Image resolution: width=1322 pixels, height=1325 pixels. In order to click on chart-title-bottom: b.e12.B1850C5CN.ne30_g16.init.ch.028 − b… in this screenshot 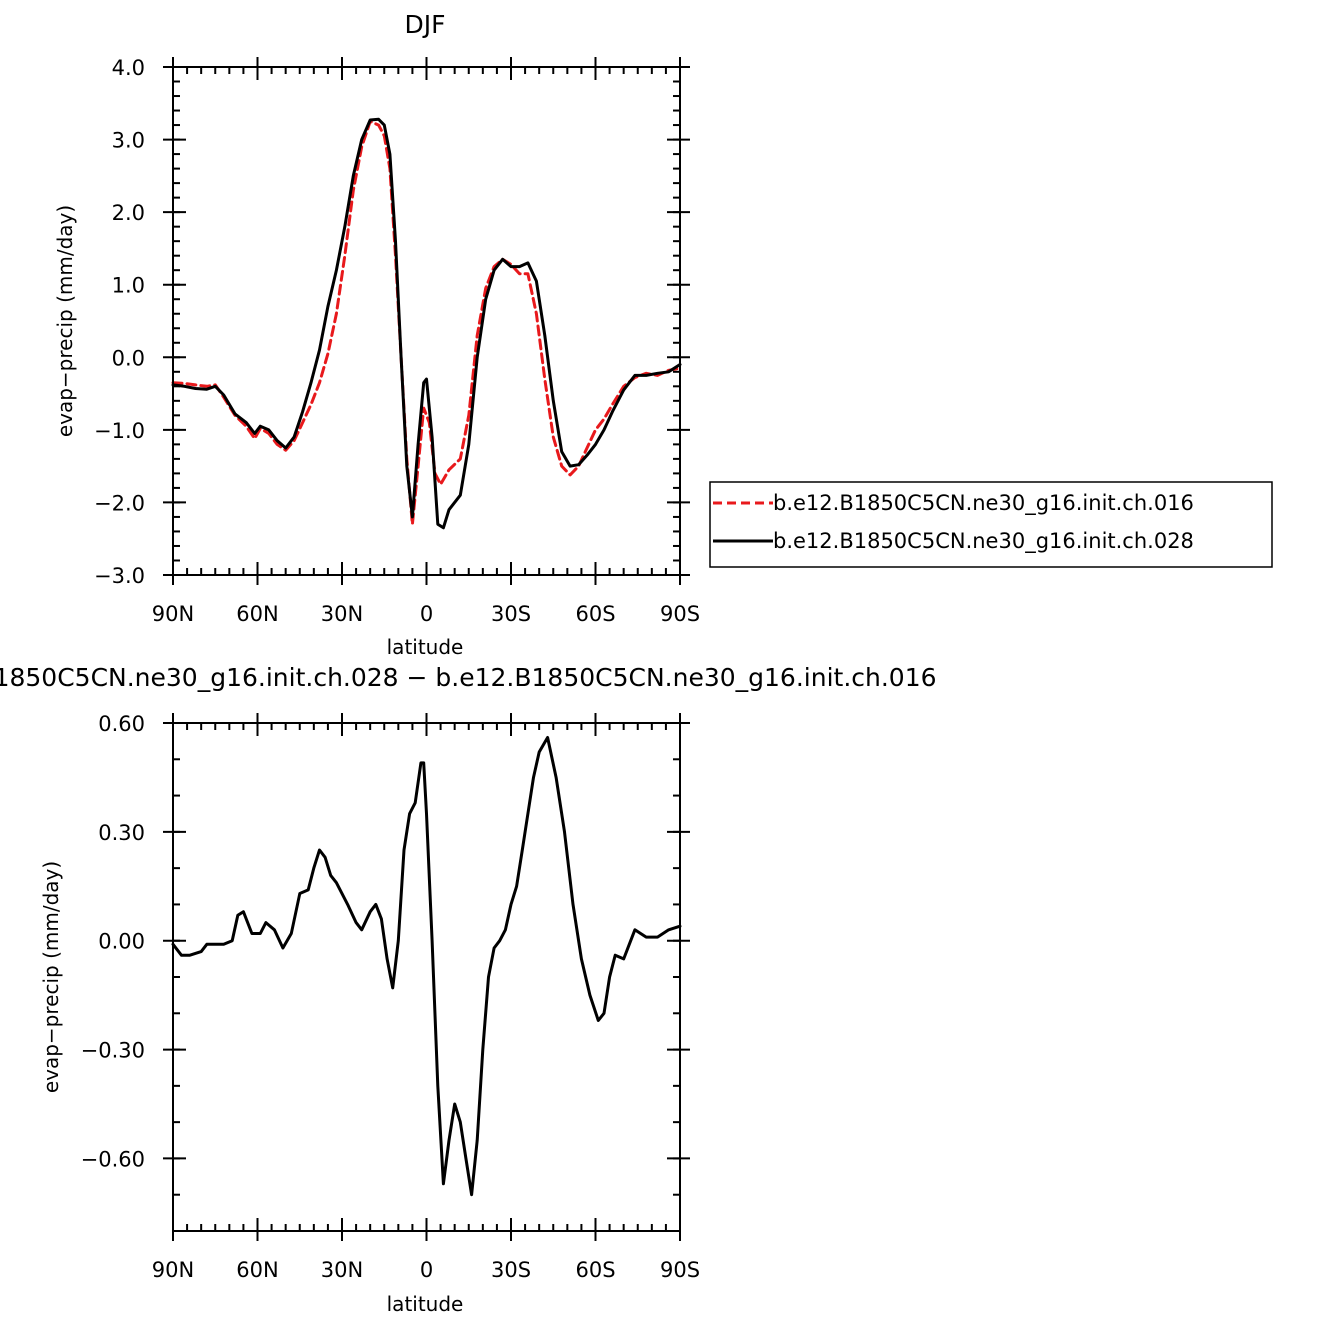, I will do `click(468, 677)`.